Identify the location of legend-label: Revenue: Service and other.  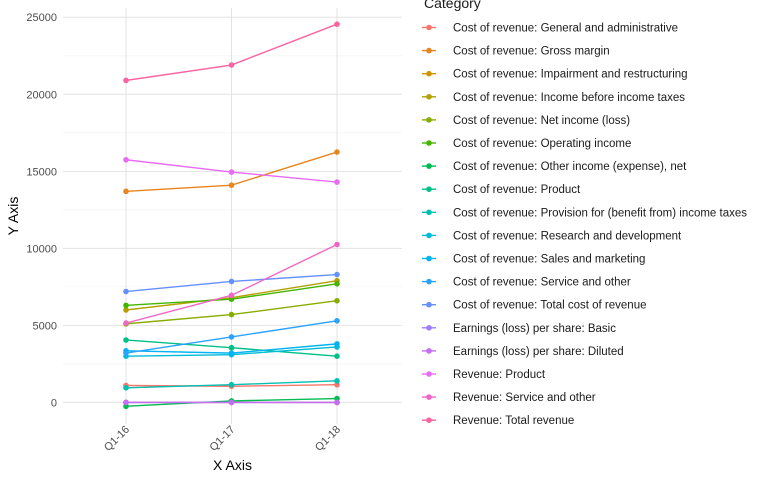
(524, 398).